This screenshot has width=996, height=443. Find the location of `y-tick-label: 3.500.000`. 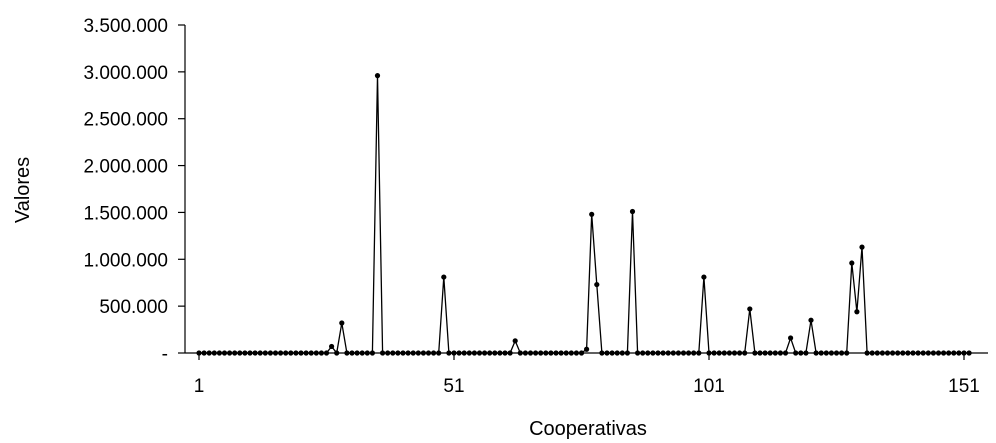

y-tick-label: 3.500.000 is located at coordinates (125, 26).